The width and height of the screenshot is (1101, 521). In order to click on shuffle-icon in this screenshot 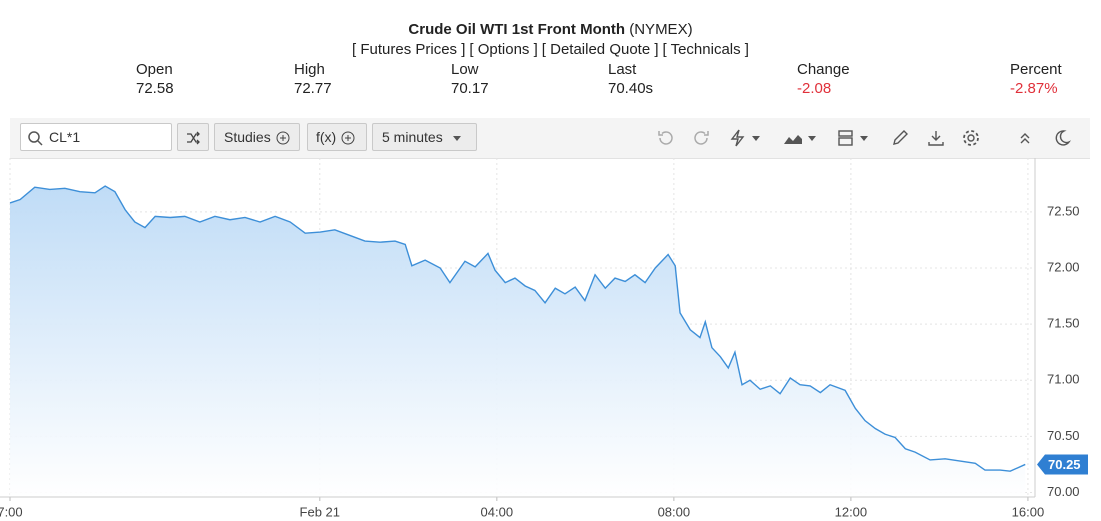, I will do `click(193, 138)`.